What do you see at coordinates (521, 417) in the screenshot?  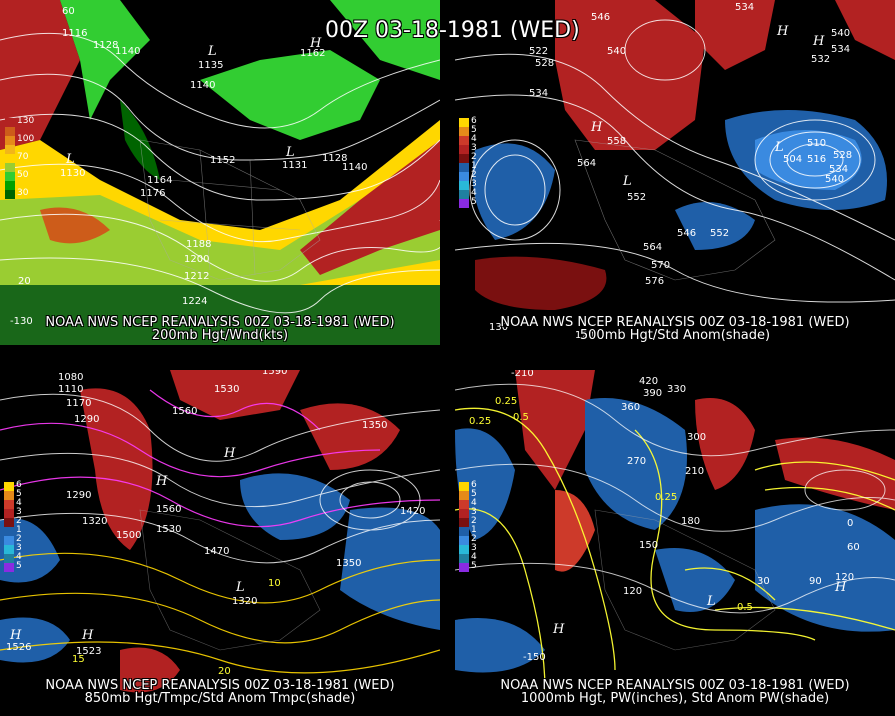 I see `pw-contour-label: 0.5` at bounding box center [521, 417].